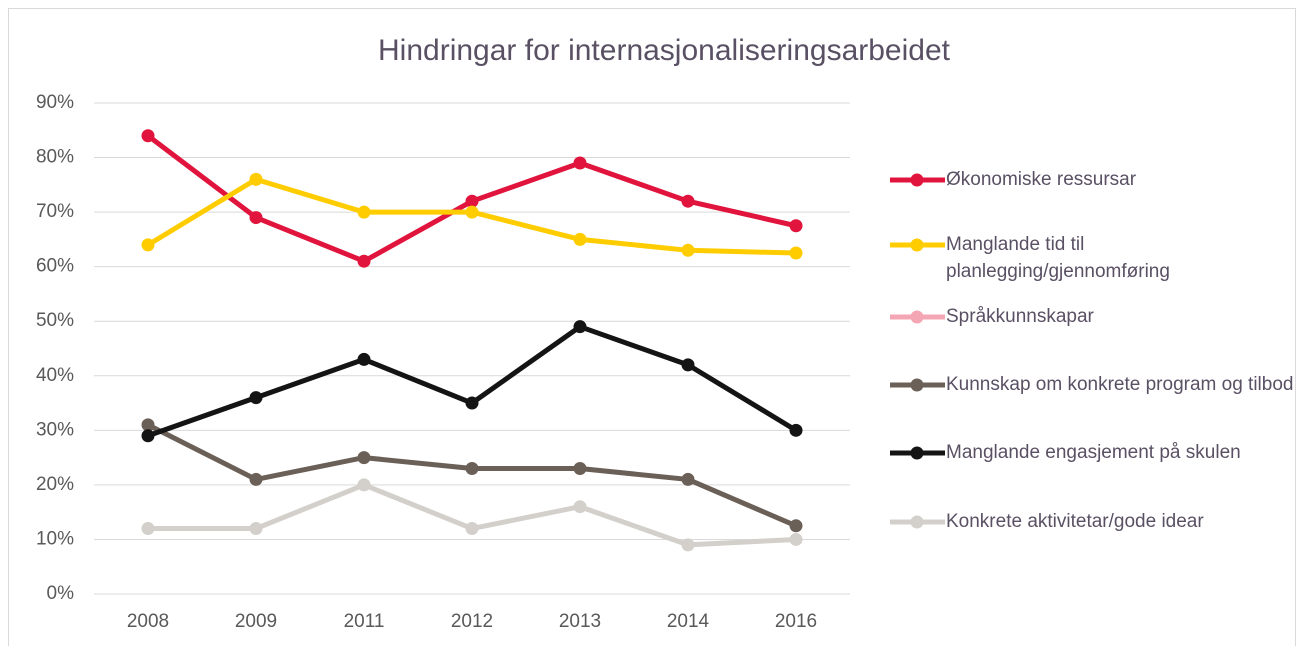 The width and height of the screenshot is (1303, 646). I want to click on y-tick-label: 70%, so click(55, 211).